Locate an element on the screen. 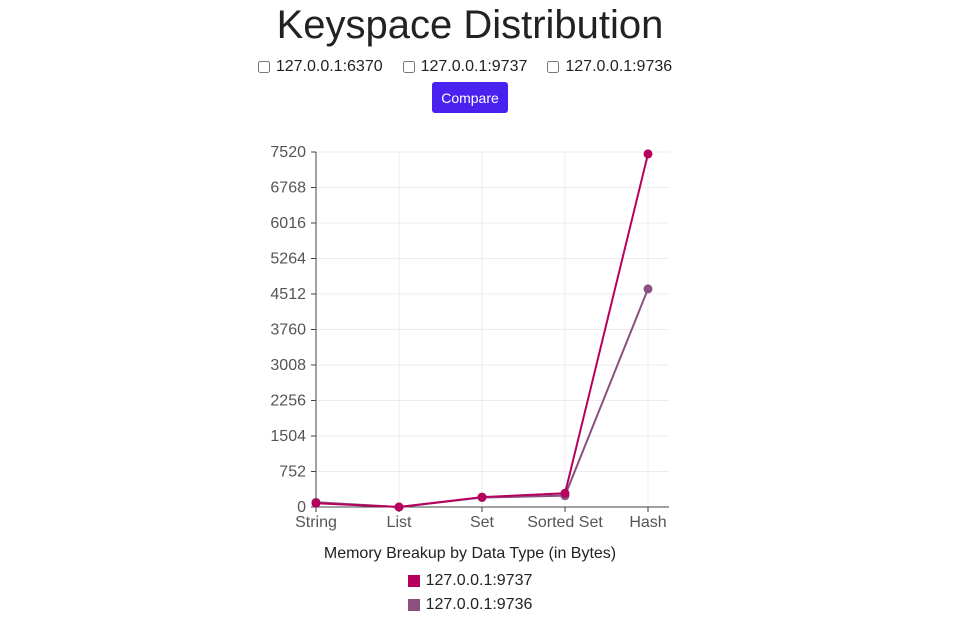  server-label: 127.0.0.1:6370 is located at coordinates (329, 66).